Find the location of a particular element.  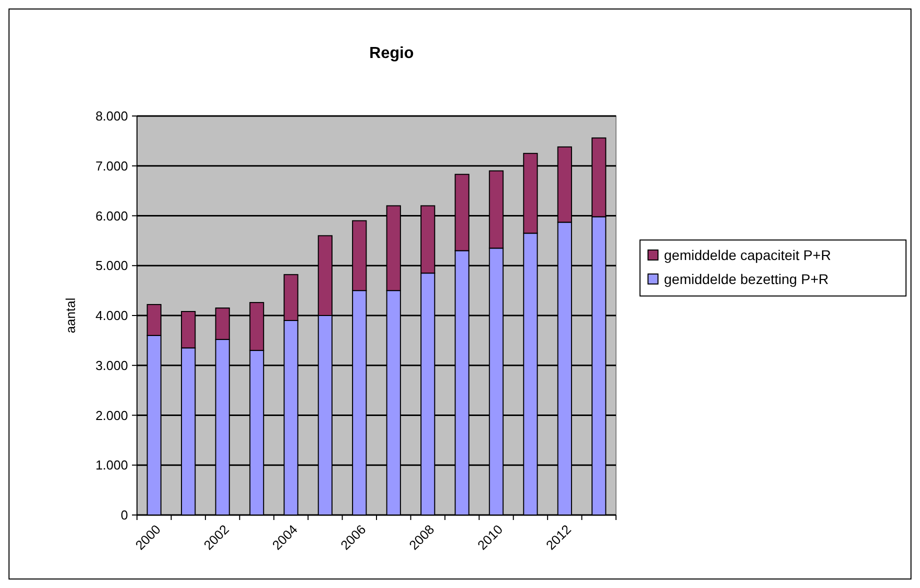

y-tick-label: 8.000 is located at coordinates (111, 116).